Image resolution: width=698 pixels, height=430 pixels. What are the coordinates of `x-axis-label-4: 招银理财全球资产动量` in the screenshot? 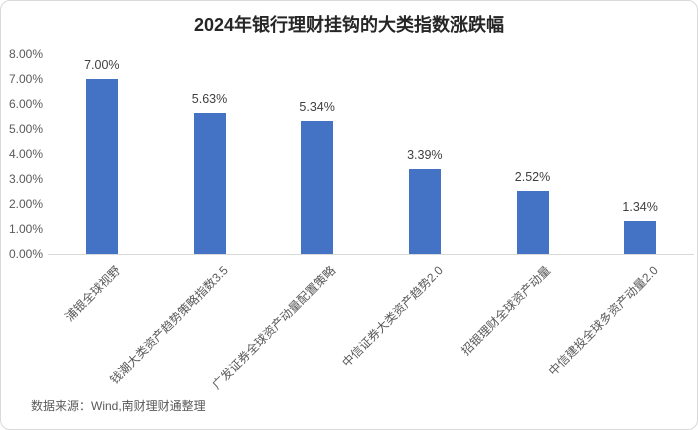 It's located at (506, 311).